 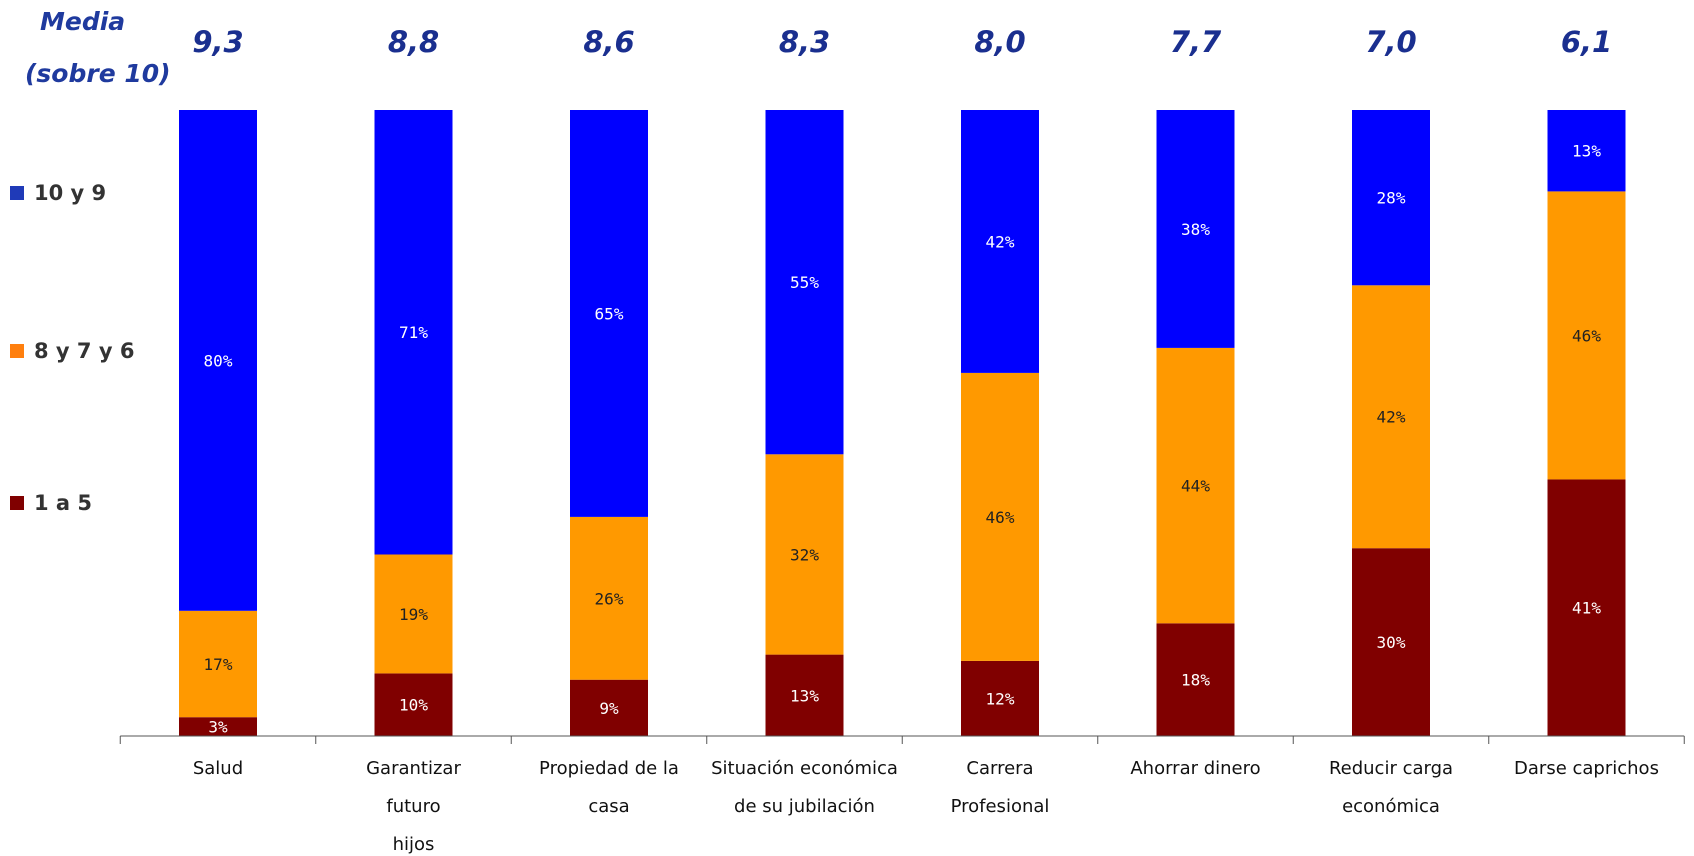 What do you see at coordinates (414, 844) in the screenshot?
I see `category-label: hijos` at bounding box center [414, 844].